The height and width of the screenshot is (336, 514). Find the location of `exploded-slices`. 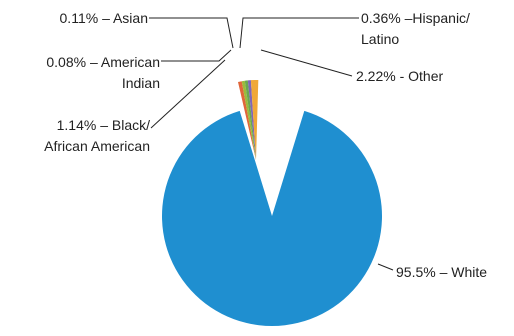

exploded-slices is located at coordinates (248, 119).